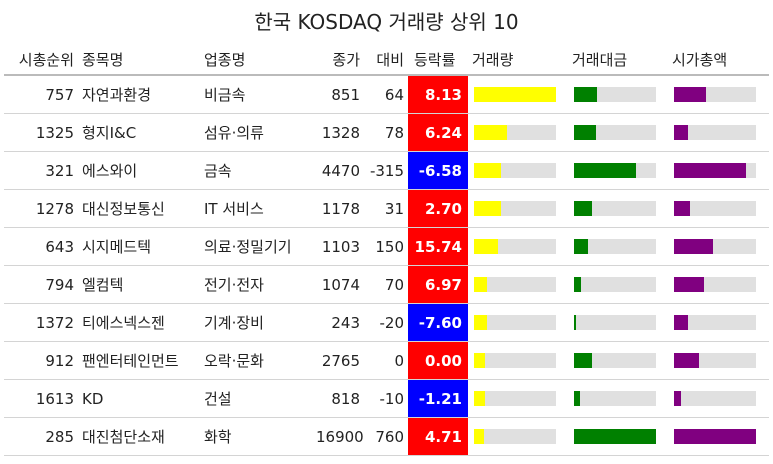 This screenshot has height=464, width=773. I want to click on cell-diff: -20, so click(386, 322).